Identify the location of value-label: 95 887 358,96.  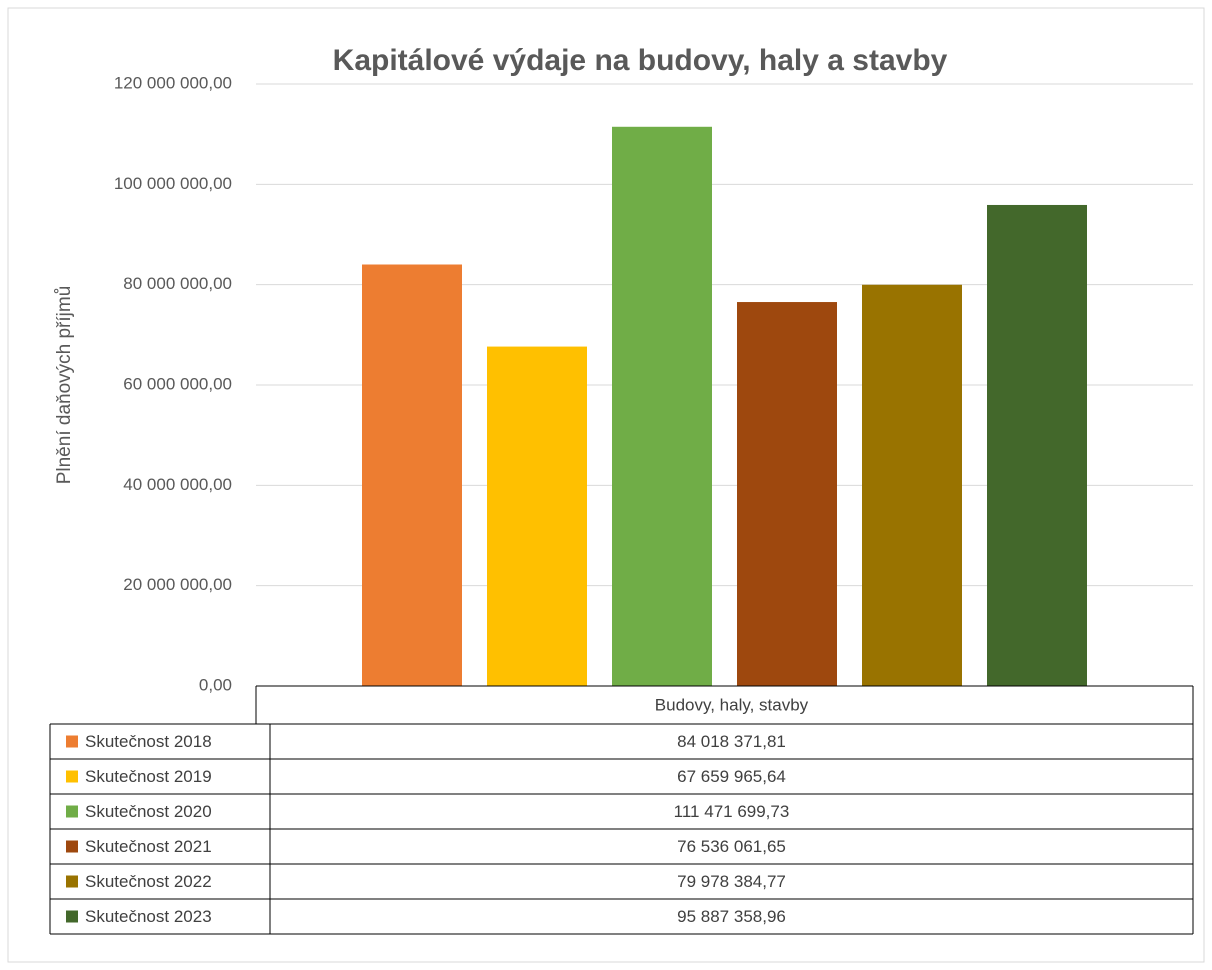
(731, 916).